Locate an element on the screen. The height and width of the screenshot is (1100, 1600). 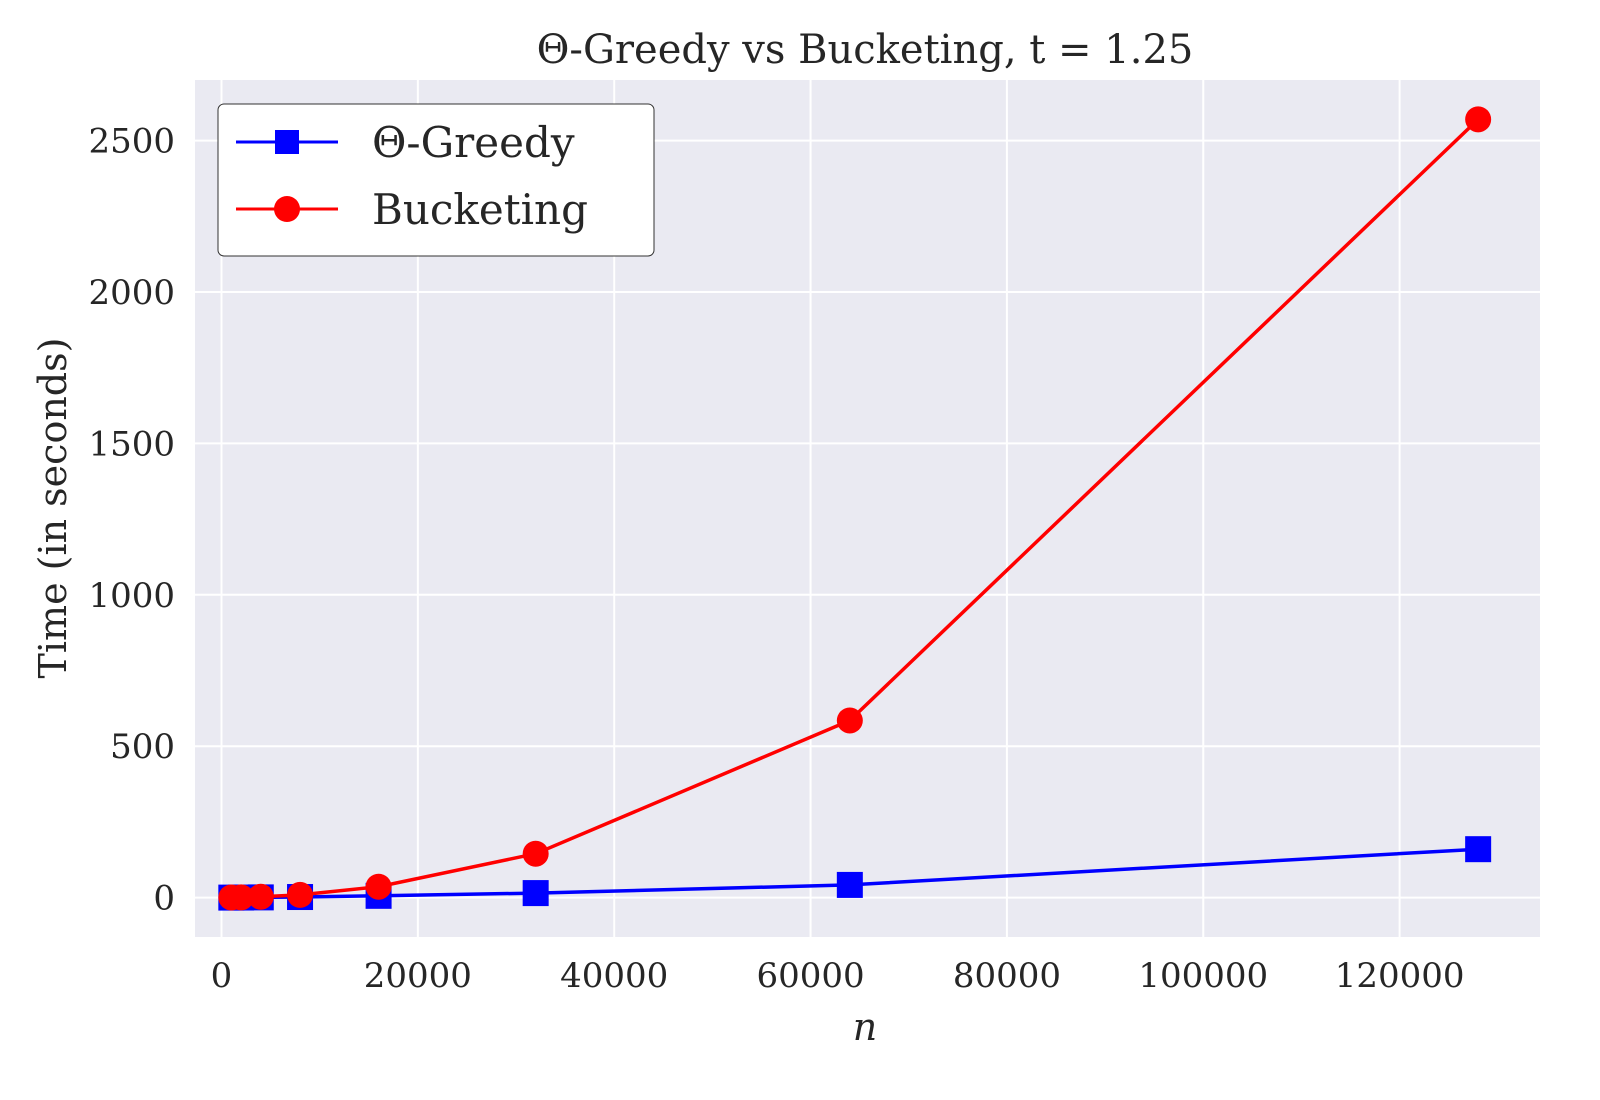
x-tick-label: 120000 is located at coordinates (1400, 976).